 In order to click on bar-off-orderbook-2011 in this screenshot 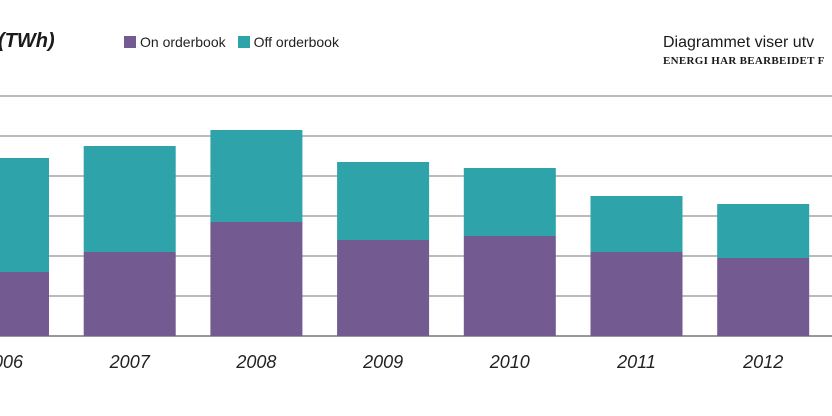, I will do `click(636, 224)`.